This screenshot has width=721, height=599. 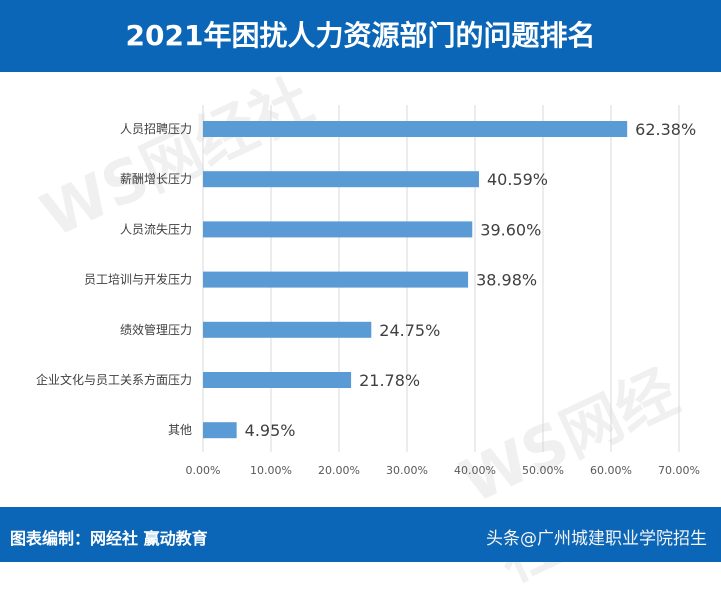 I want to click on x-tick-label: 10.00%, so click(x=271, y=470).